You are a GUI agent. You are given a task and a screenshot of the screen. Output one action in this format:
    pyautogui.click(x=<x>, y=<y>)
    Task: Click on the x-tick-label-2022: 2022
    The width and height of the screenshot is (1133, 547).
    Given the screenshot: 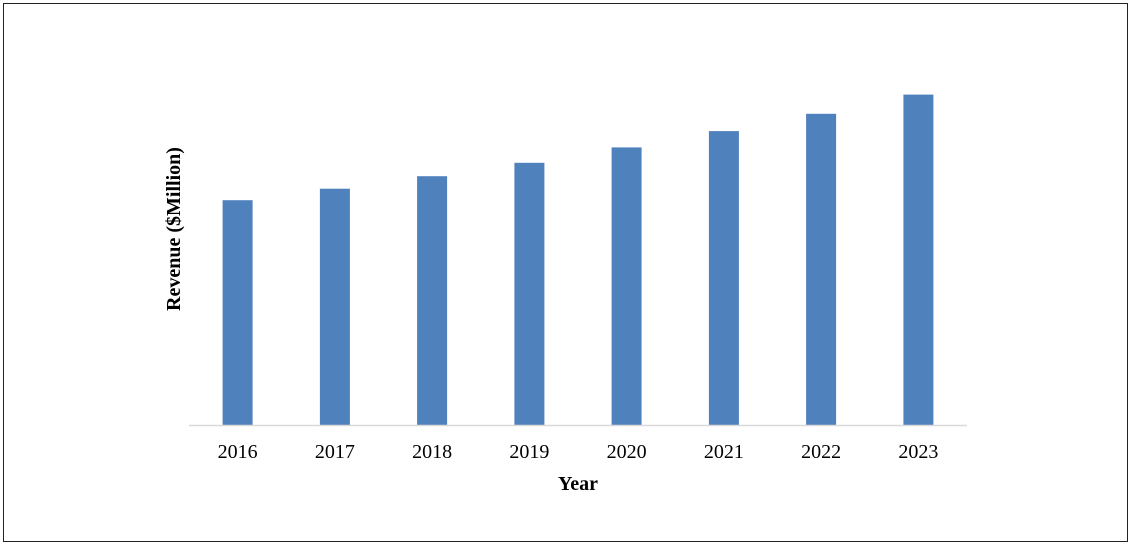 What is the action you would take?
    pyautogui.click(x=821, y=452)
    